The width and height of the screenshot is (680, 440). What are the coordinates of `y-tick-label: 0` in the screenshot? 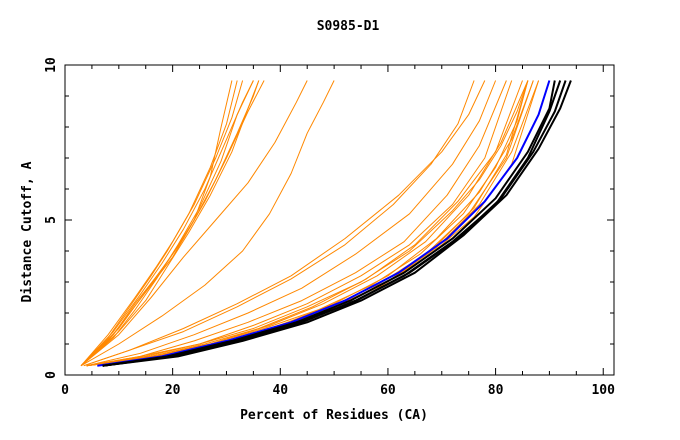 It's located at (51, 375).